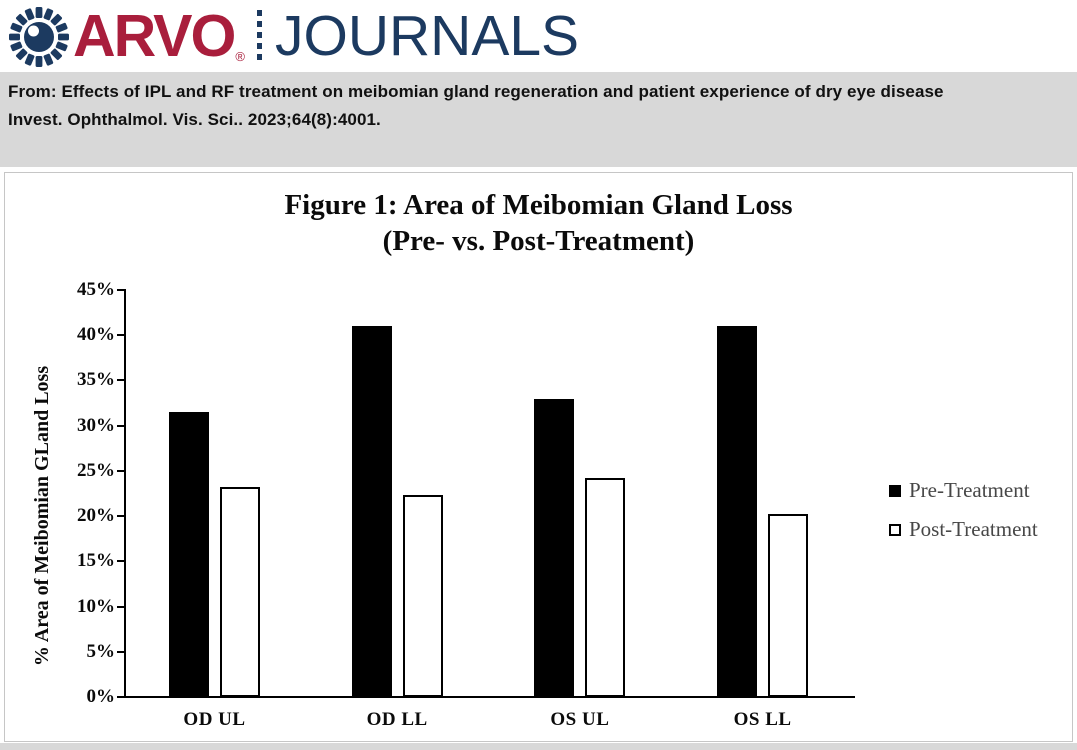  Describe the element at coordinates (422, 596) in the screenshot. I see `post-treatment-bar-od-ll` at that location.